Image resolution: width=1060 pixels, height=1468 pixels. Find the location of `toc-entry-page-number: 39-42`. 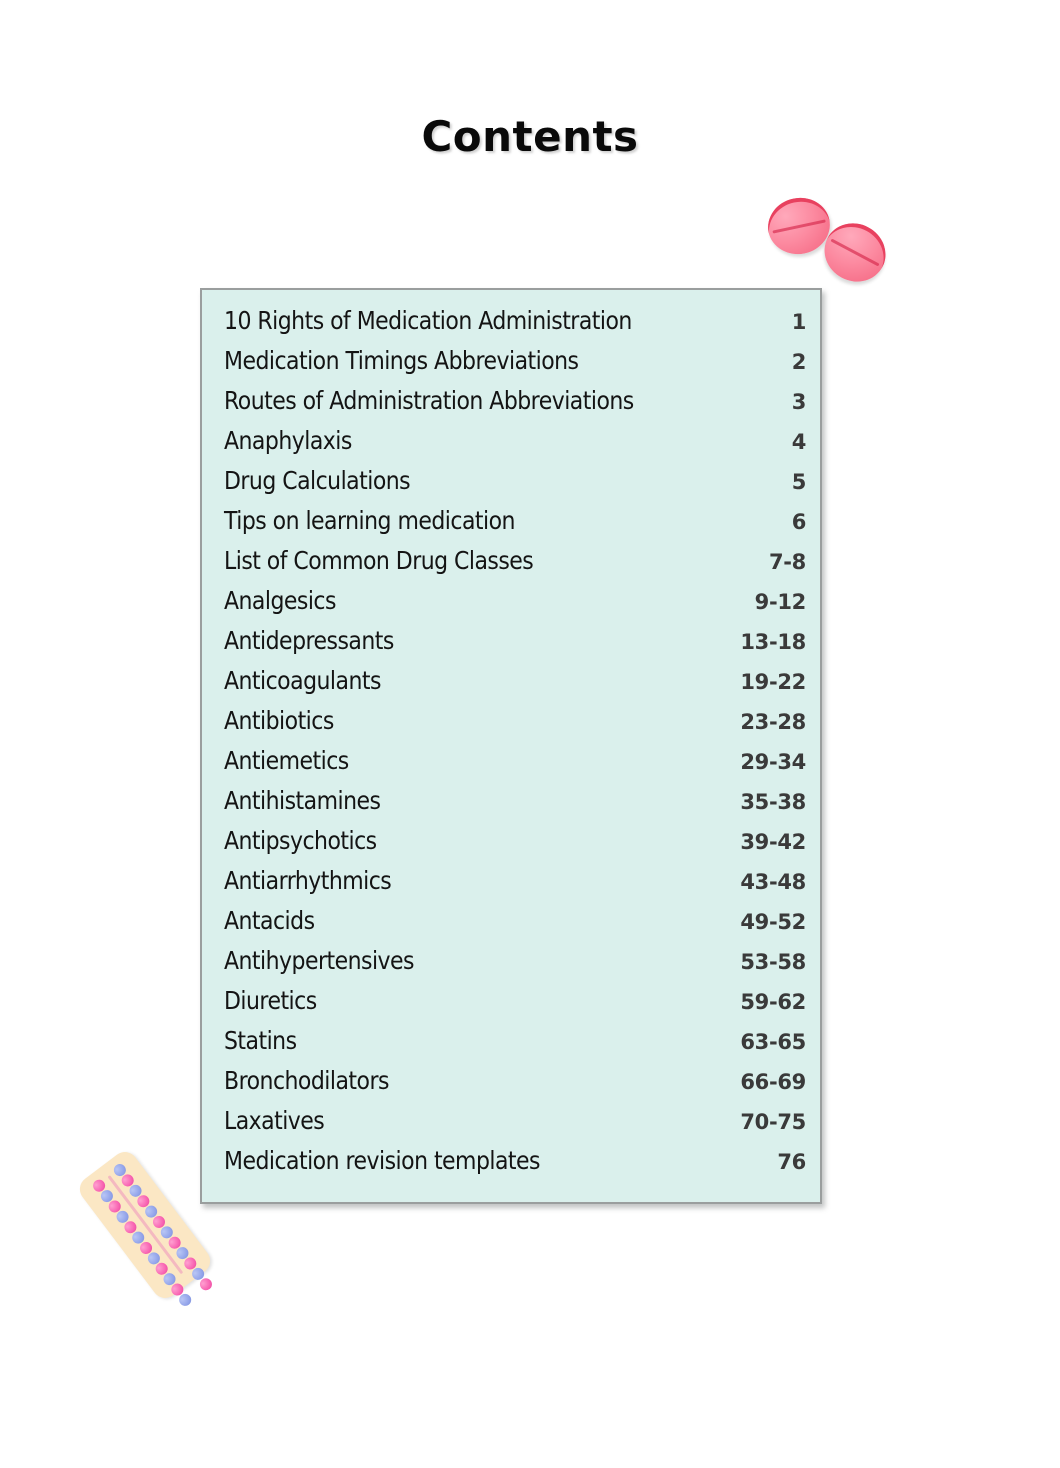

toc-entry-page-number: 39-42 is located at coordinates (773, 842).